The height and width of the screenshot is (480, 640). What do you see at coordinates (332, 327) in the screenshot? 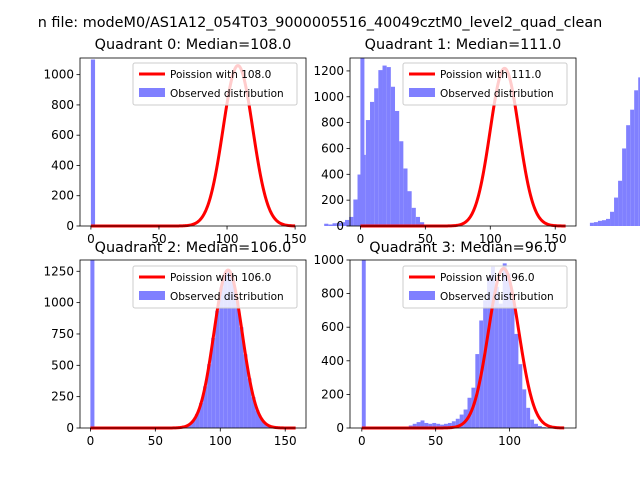
I see `y-tick-label: 600` at bounding box center [332, 327].